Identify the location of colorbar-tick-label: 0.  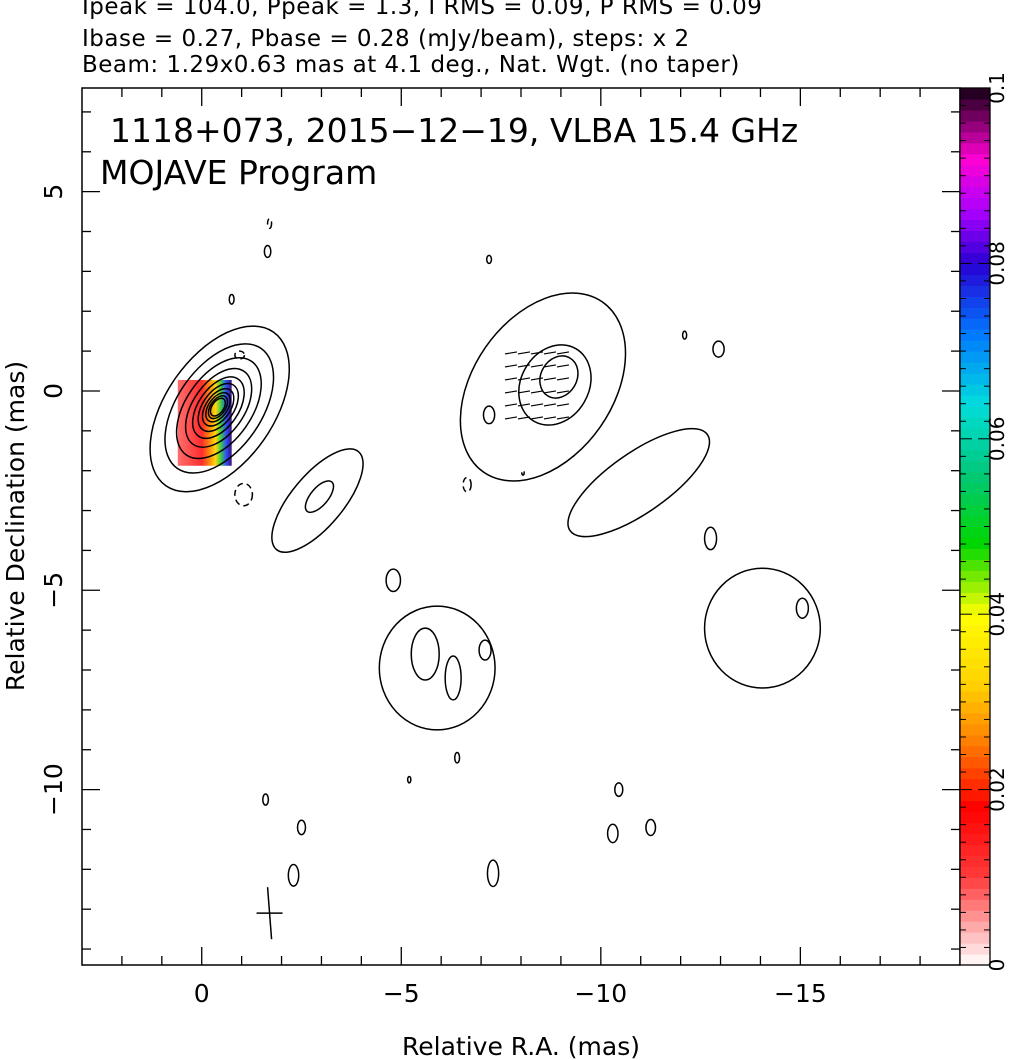
(997, 965).